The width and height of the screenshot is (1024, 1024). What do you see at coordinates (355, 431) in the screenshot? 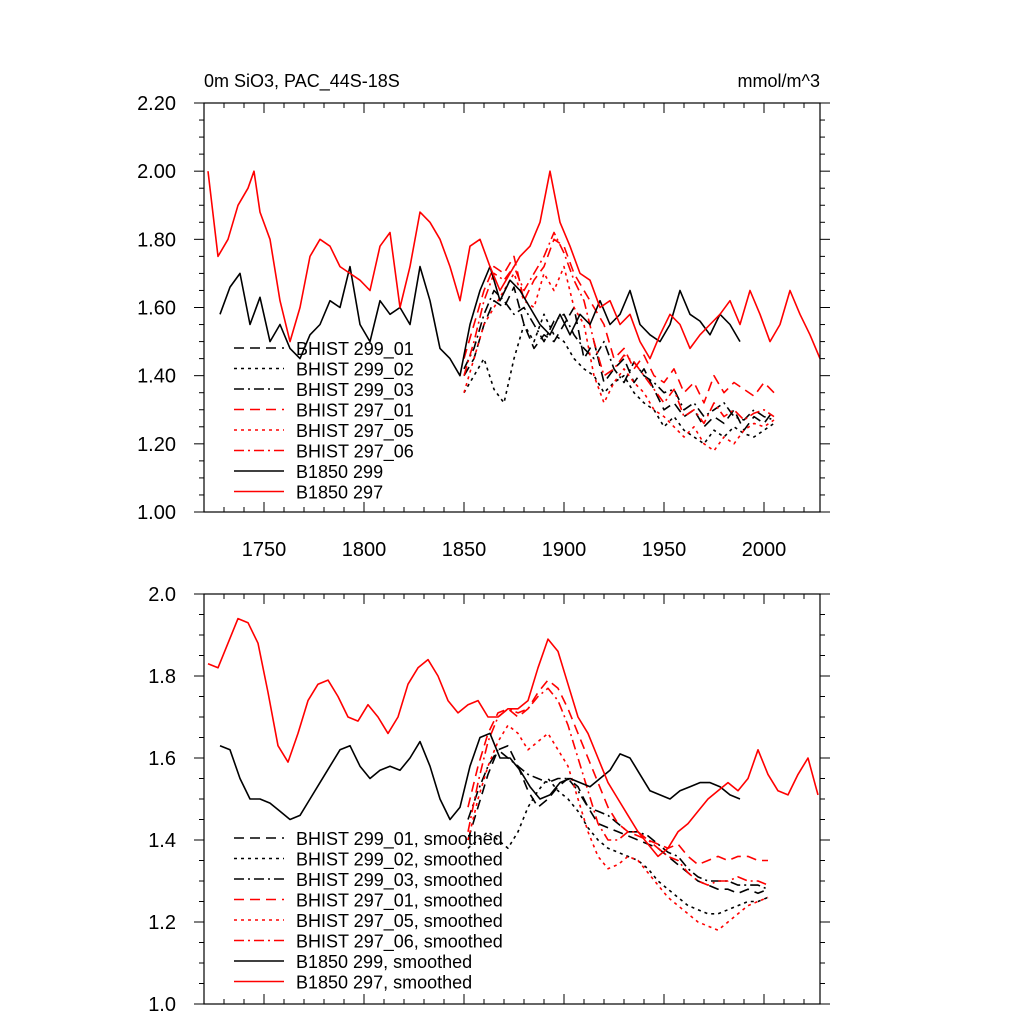
I see `legend-label: BHIST 297_05` at bounding box center [355, 431].